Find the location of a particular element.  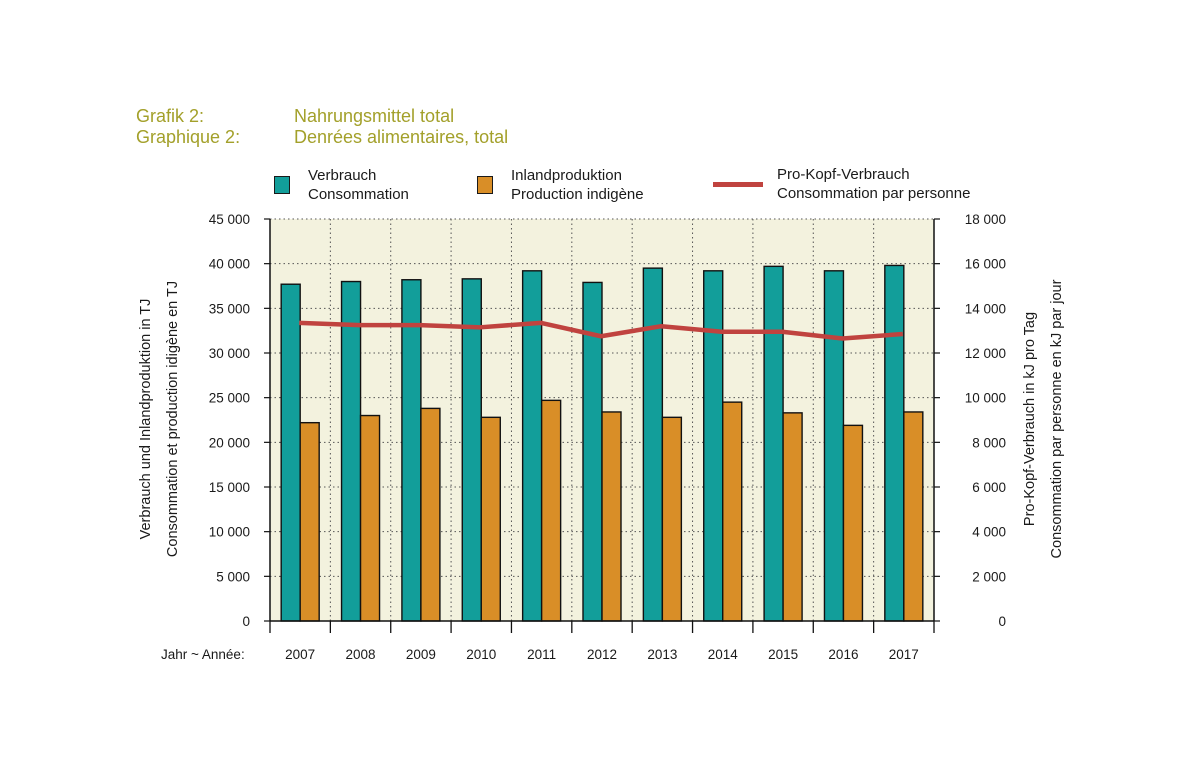

bar-production-2009 is located at coordinates (430, 514).